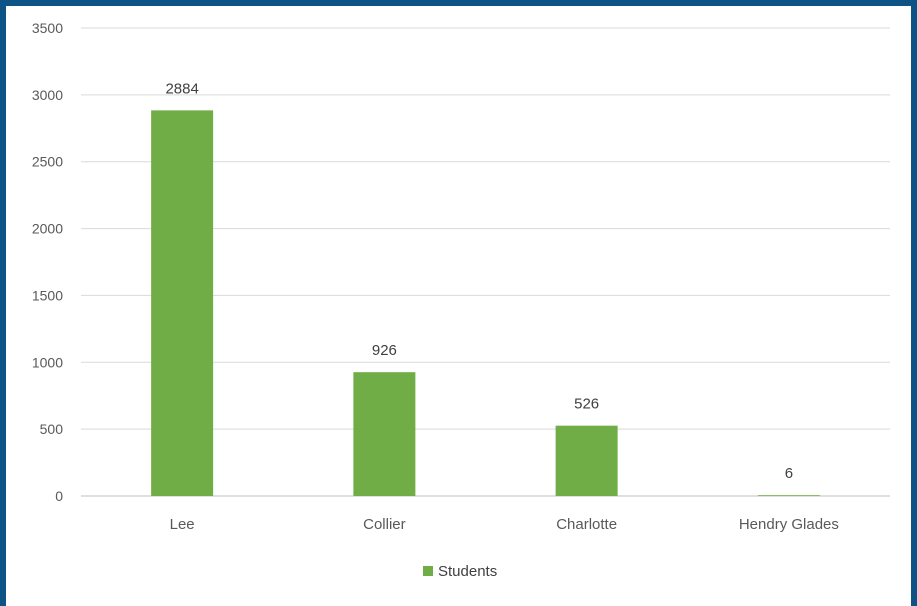  Describe the element at coordinates (504, 524) in the screenshot. I see `x-axis-category-labels: Lee Collier Charlotte Hendry Glades` at that location.